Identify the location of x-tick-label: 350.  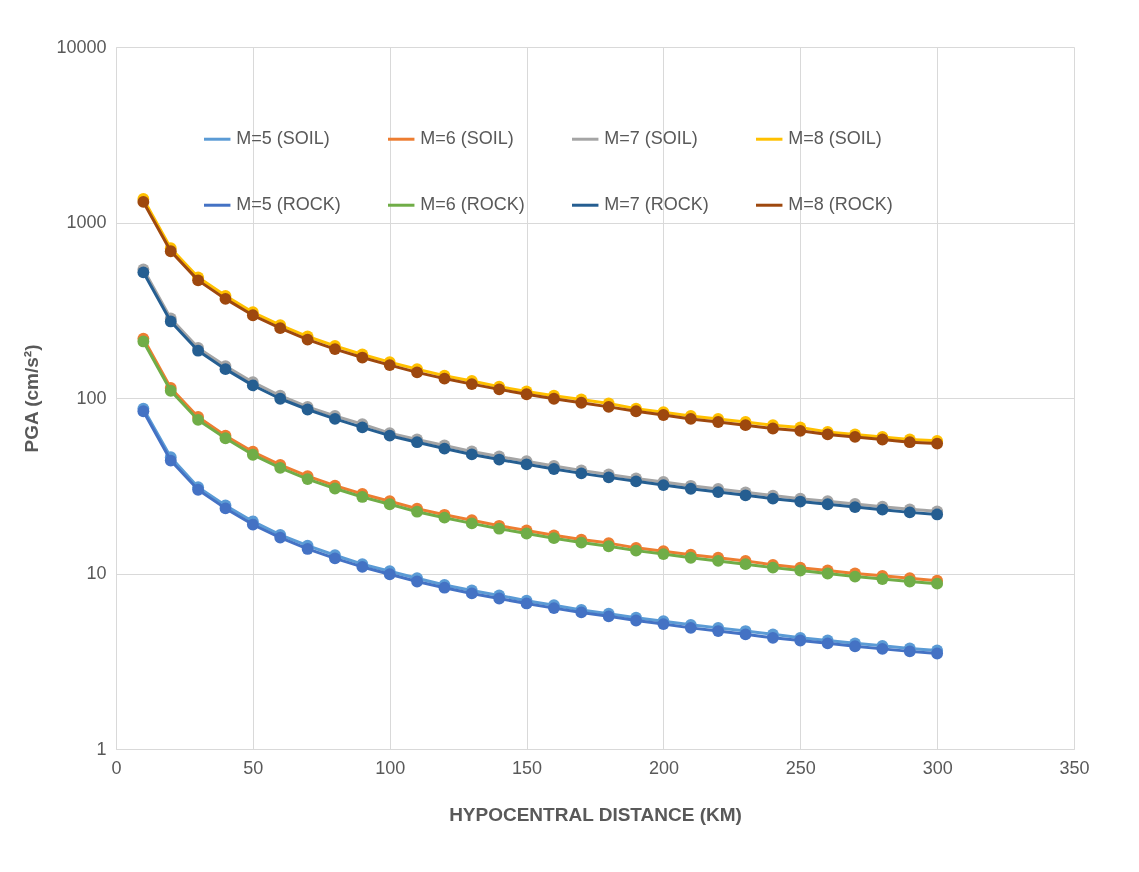
(1074, 767).